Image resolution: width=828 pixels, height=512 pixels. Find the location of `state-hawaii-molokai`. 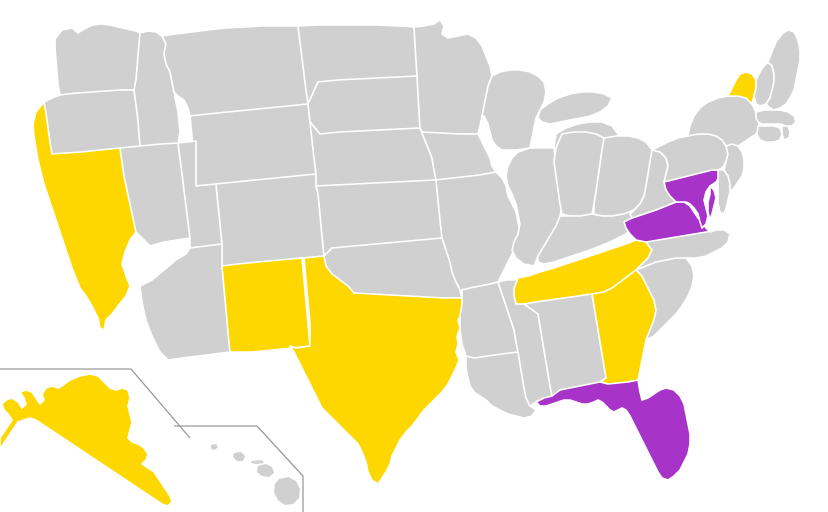

state-hawaii-molokai is located at coordinates (257, 462).